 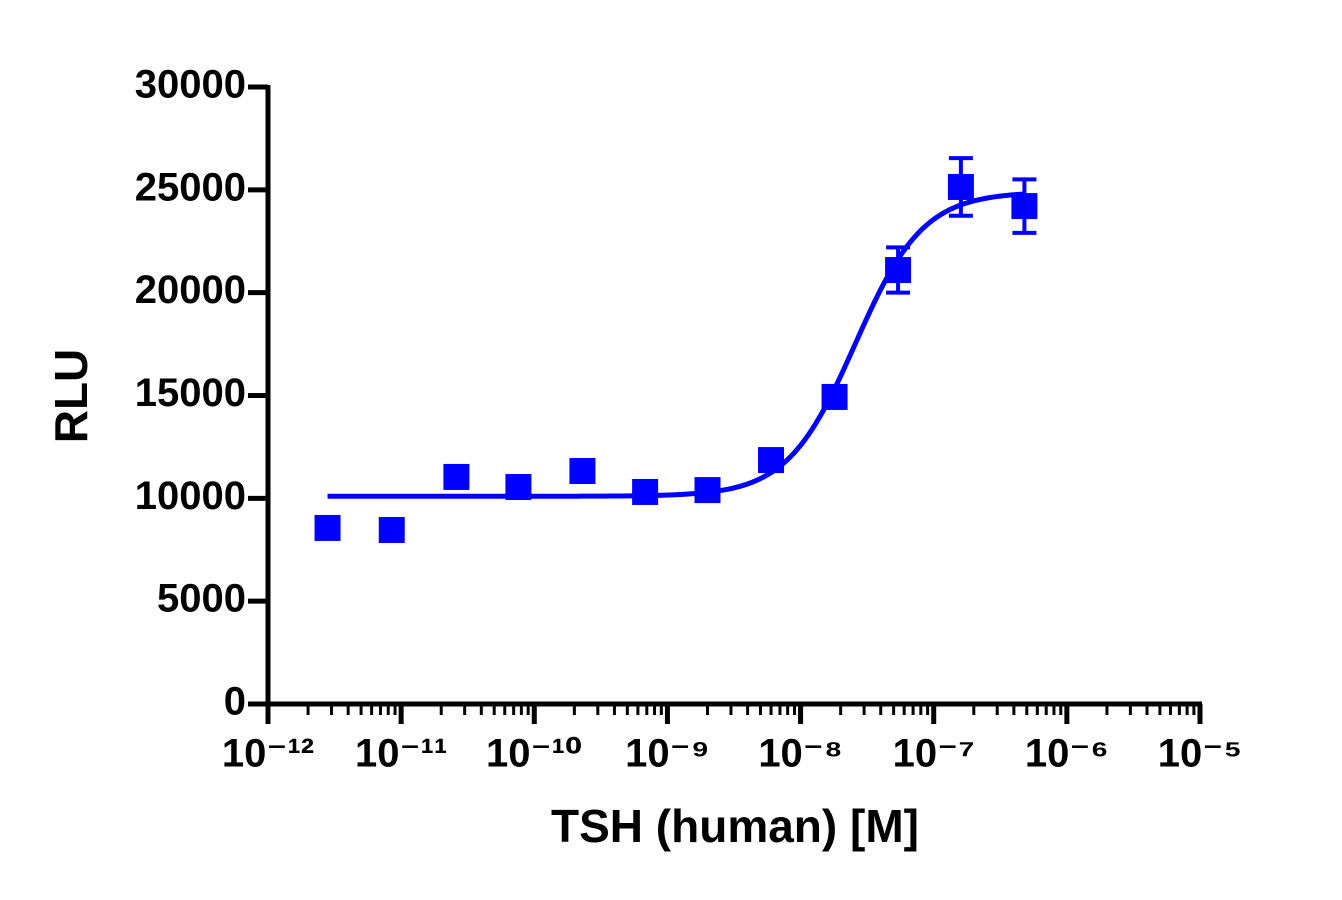 What do you see at coordinates (190, 290) in the screenshot?
I see `y-tick-label: 20000` at bounding box center [190, 290].